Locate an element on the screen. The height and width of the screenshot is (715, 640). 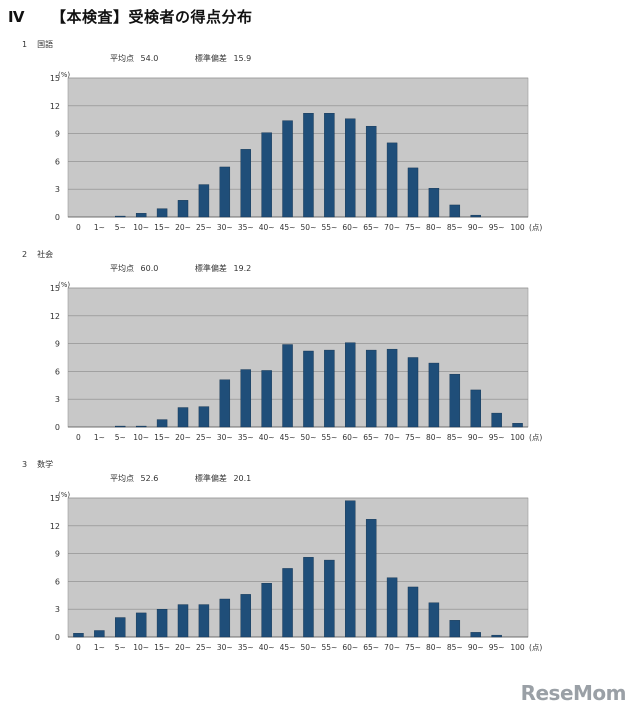
section-label-1: 1 国語 is located at coordinates (37, 44).